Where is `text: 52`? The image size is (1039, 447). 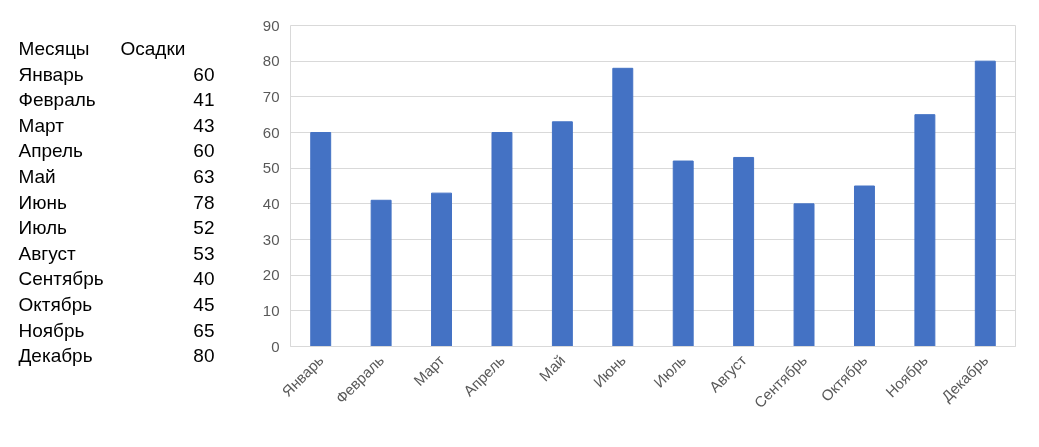
text: 52 is located at coordinates (204, 228).